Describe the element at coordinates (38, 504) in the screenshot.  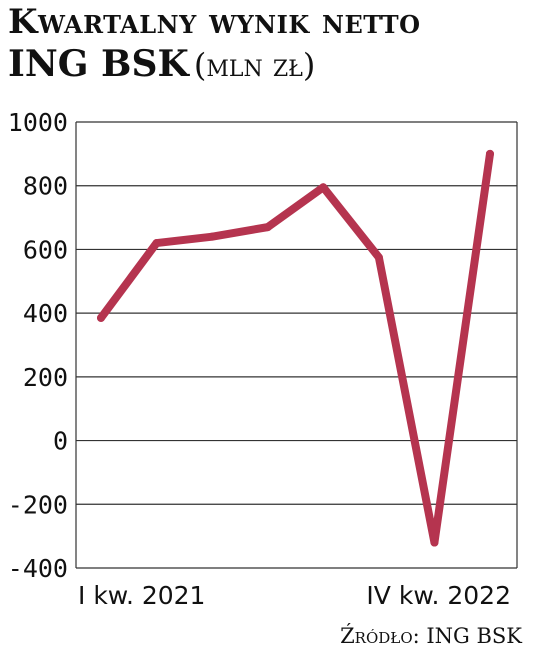
I see `y-tick-label: -200` at that location.